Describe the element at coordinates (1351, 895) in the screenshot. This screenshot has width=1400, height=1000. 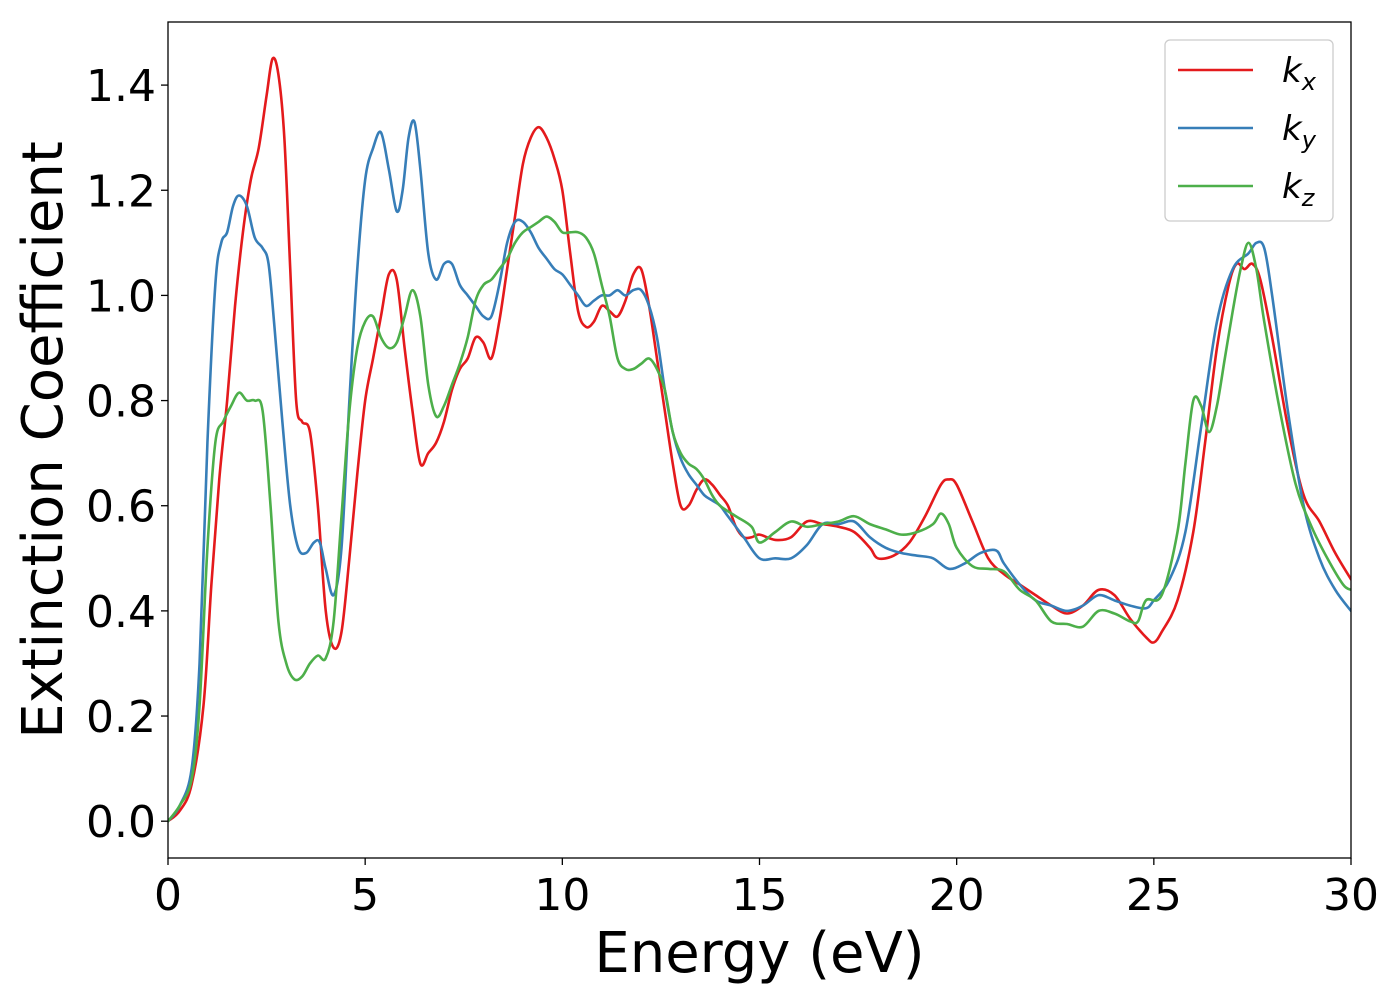
I see `x-tick-label: 30` at that location.